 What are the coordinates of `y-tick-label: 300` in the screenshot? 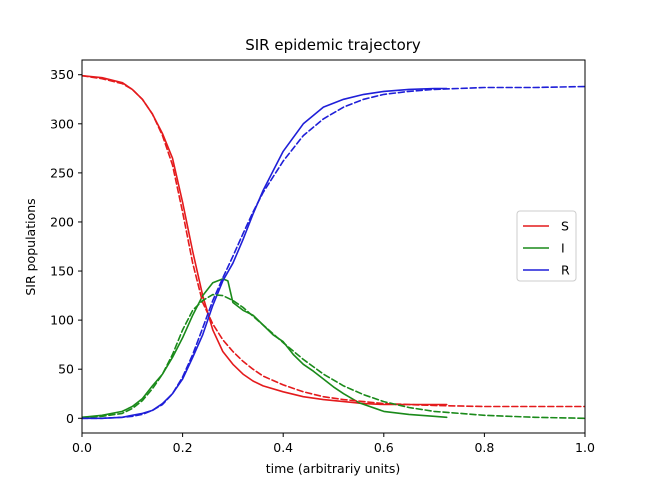 It's located at (62, 123).